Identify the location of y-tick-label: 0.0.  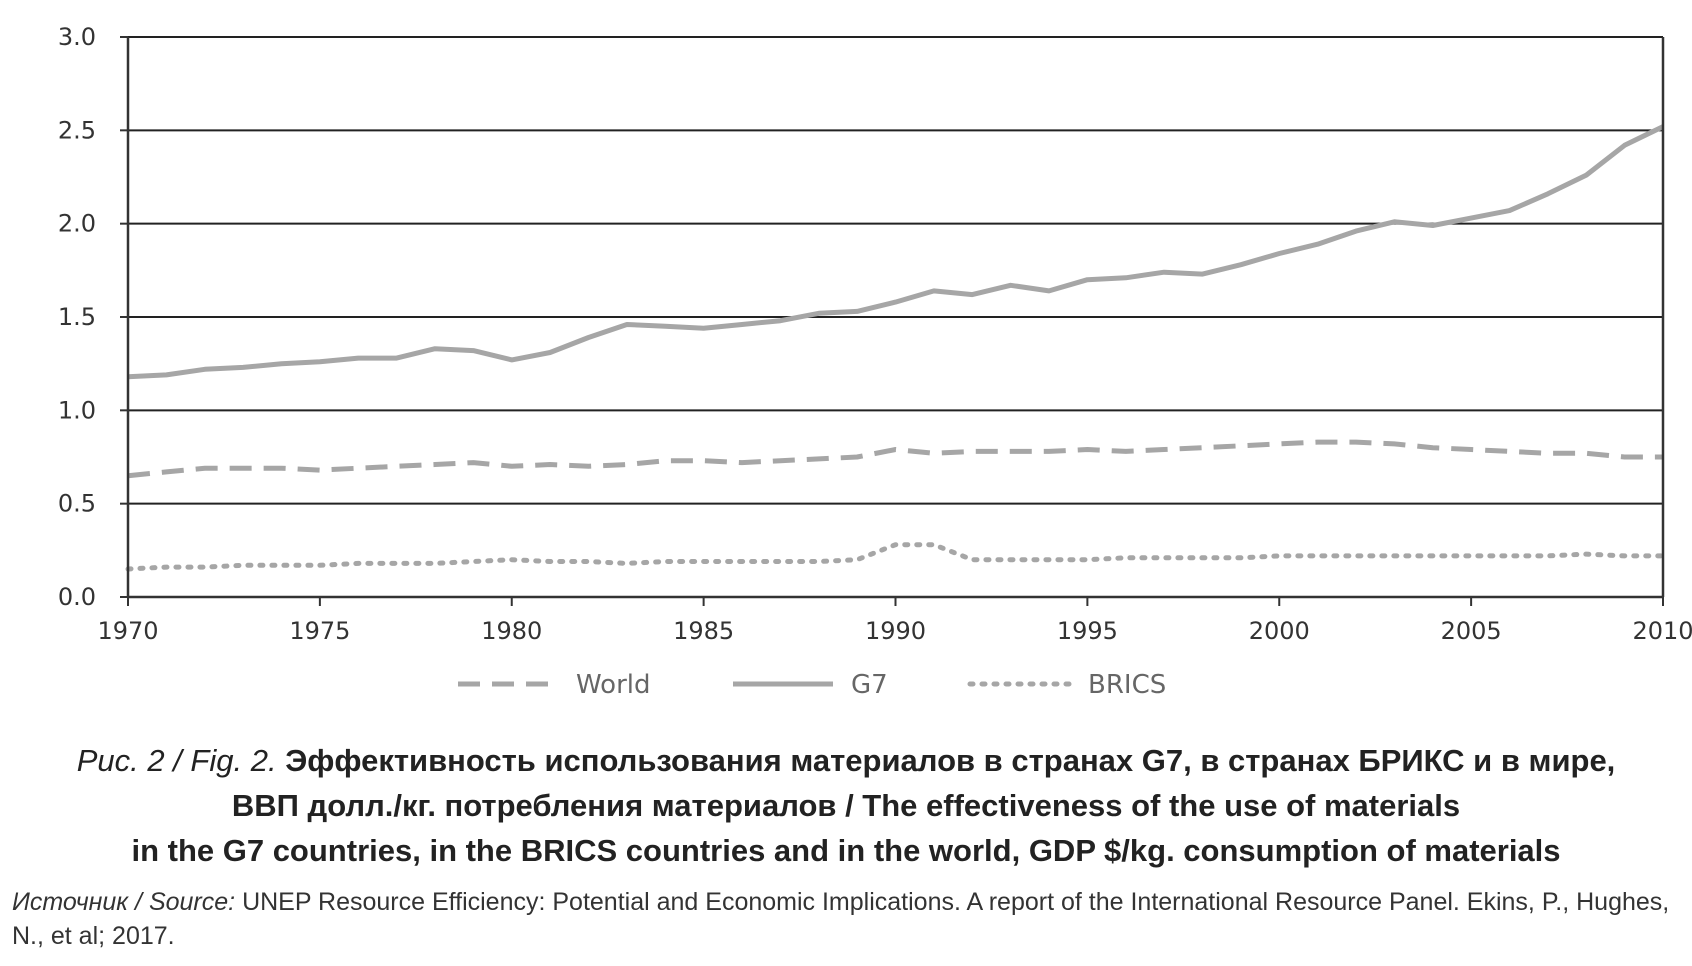
(77, 597).